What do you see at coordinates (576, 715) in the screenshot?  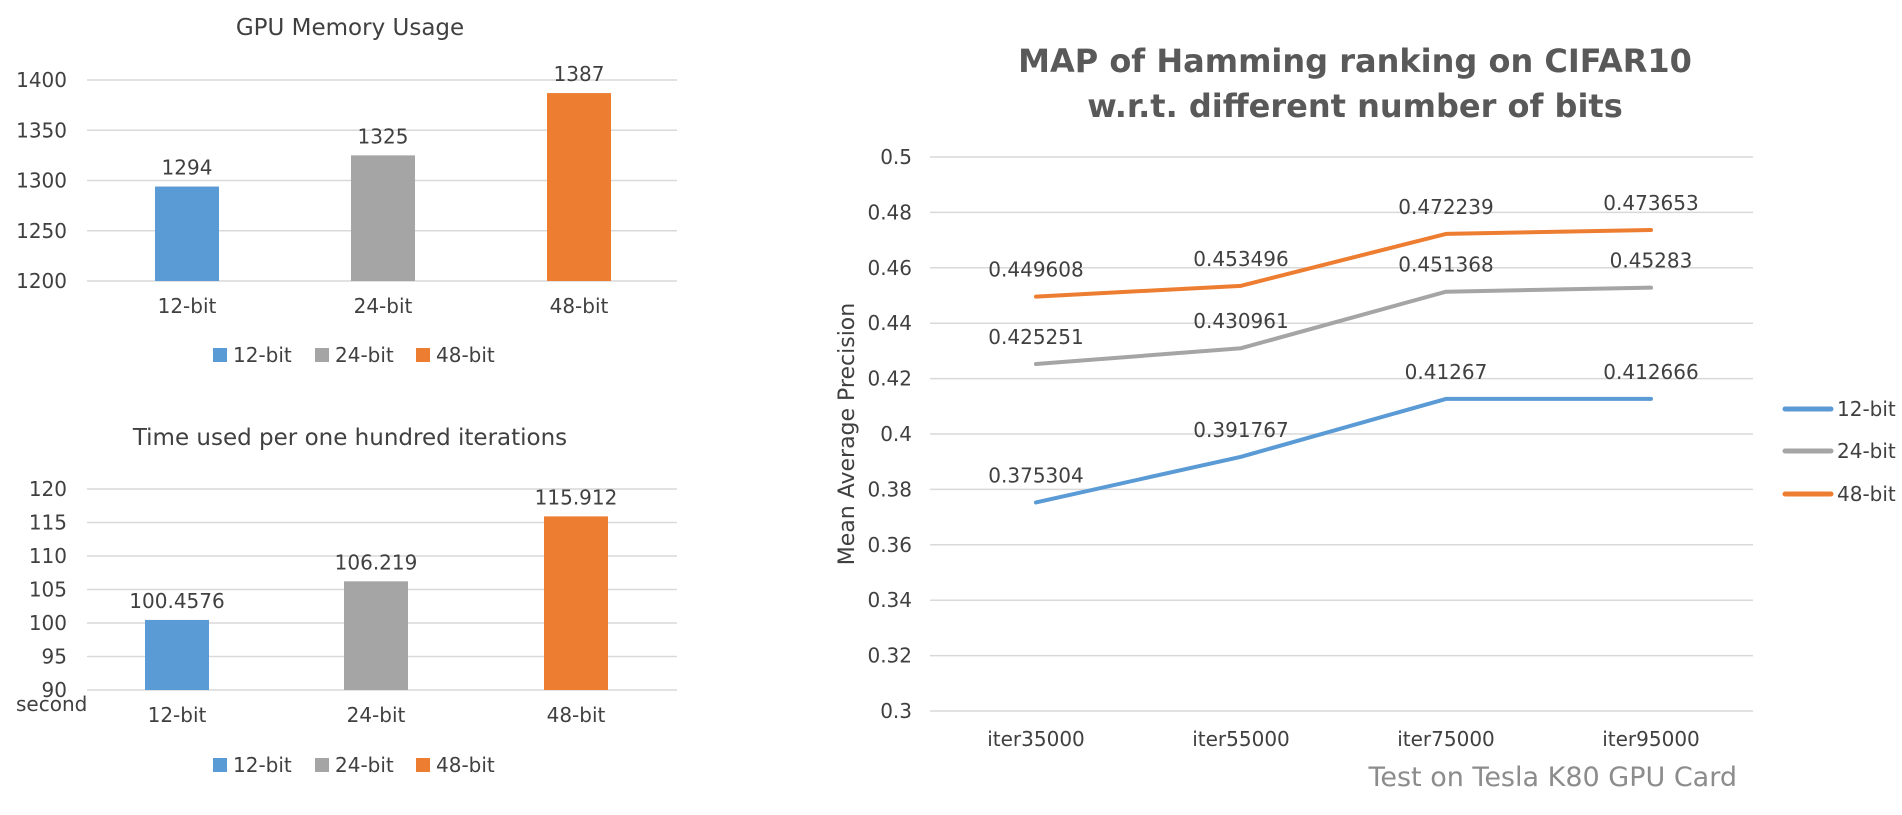 I see `time-x-category-label: 48-bit` at bounding box center [576, 715].